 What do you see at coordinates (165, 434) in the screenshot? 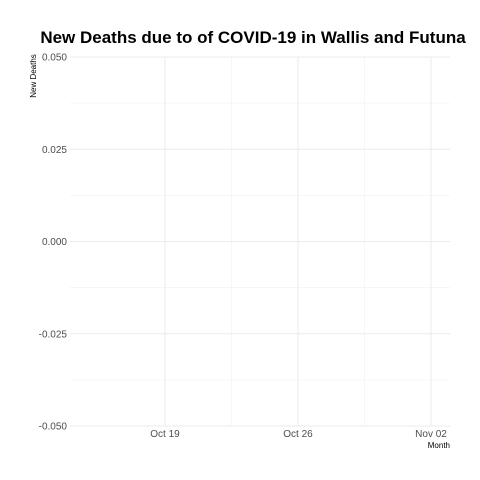
I see `x-tick-label: Oct 19` at bounding box center [165, 434].